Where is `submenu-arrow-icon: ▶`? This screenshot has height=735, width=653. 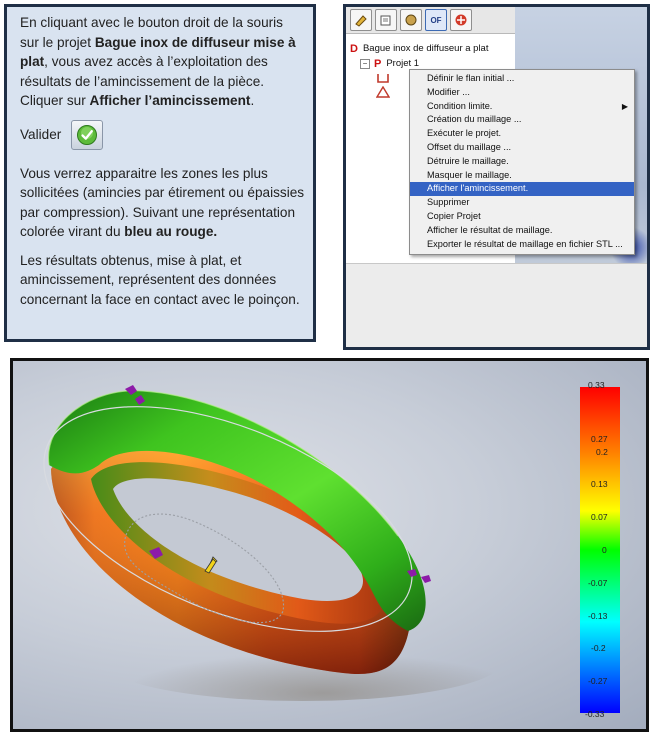 submenu-arrow-icon: ▶ is located at coordinates (624, 106).